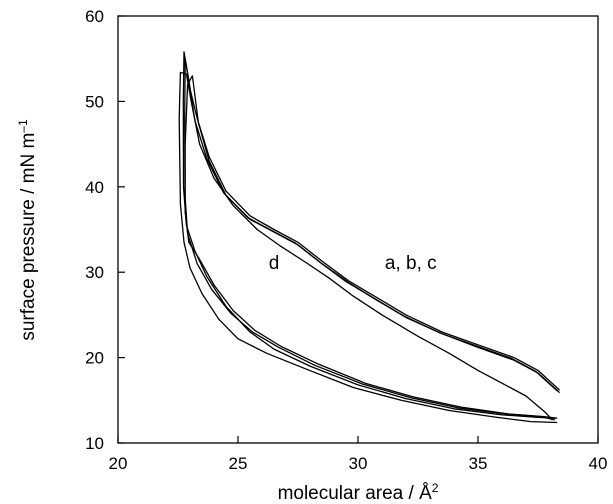  What do you see at coordinates (94, 443) in the screenshot?
I see `y-tick-label: 10` at bounding box center [94, 443].